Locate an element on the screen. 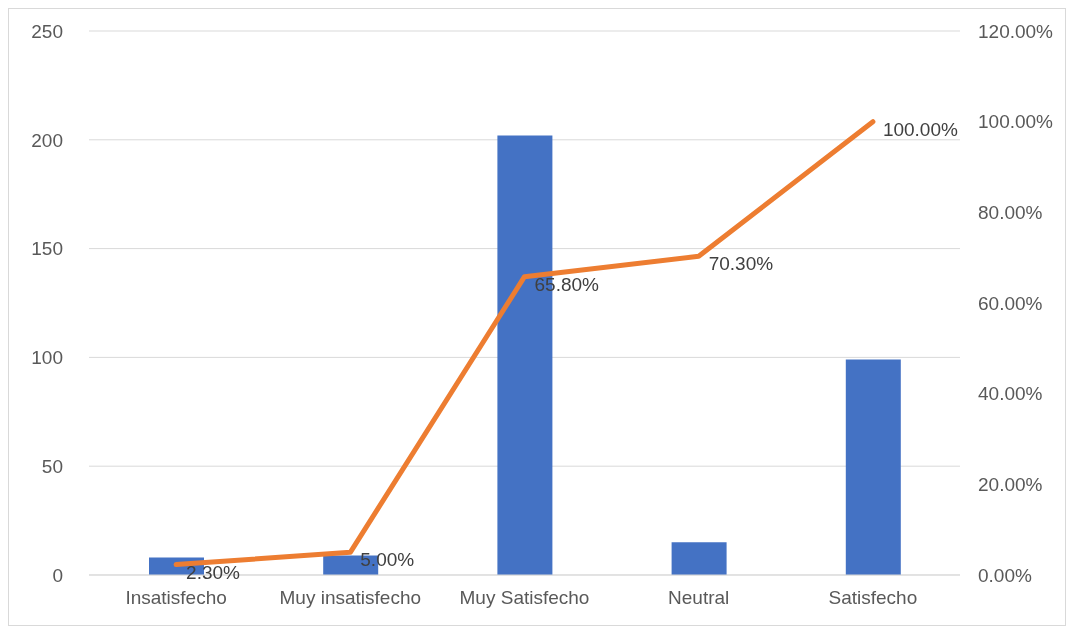  y2-tick-label: 40.00% is located at coordinates (1010, 394).